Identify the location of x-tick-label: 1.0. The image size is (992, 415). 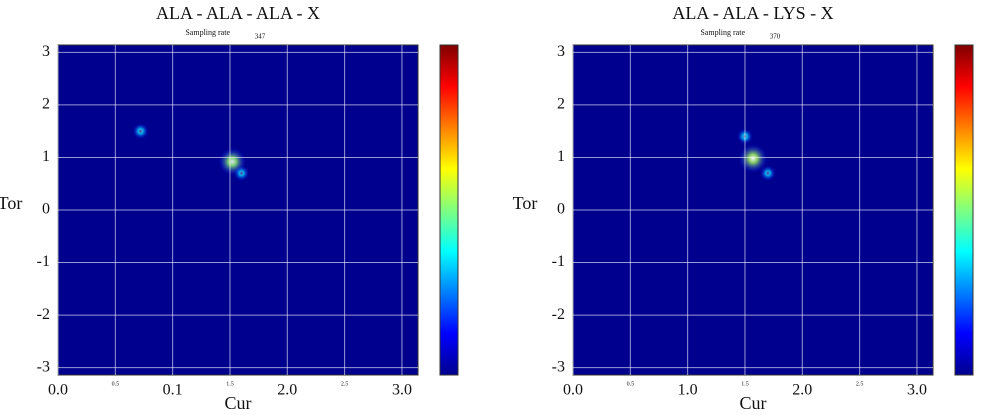
(688, 390).